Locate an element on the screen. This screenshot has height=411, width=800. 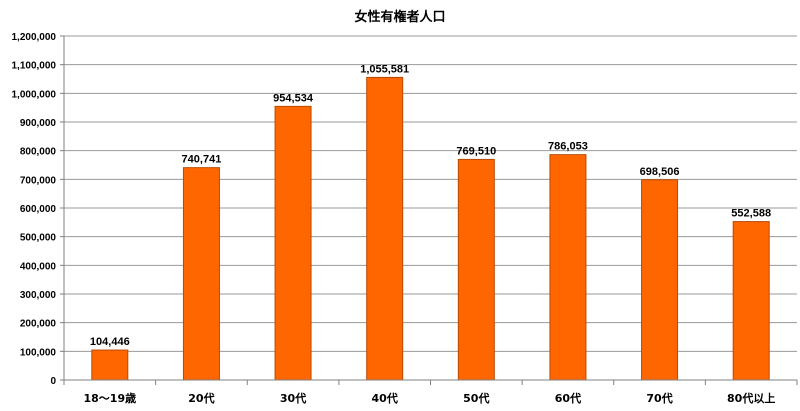
x-axis: 18～19歳 20代 30代 40代 50代 60代 70代 80代以上 is located at coordinates (430, 392).